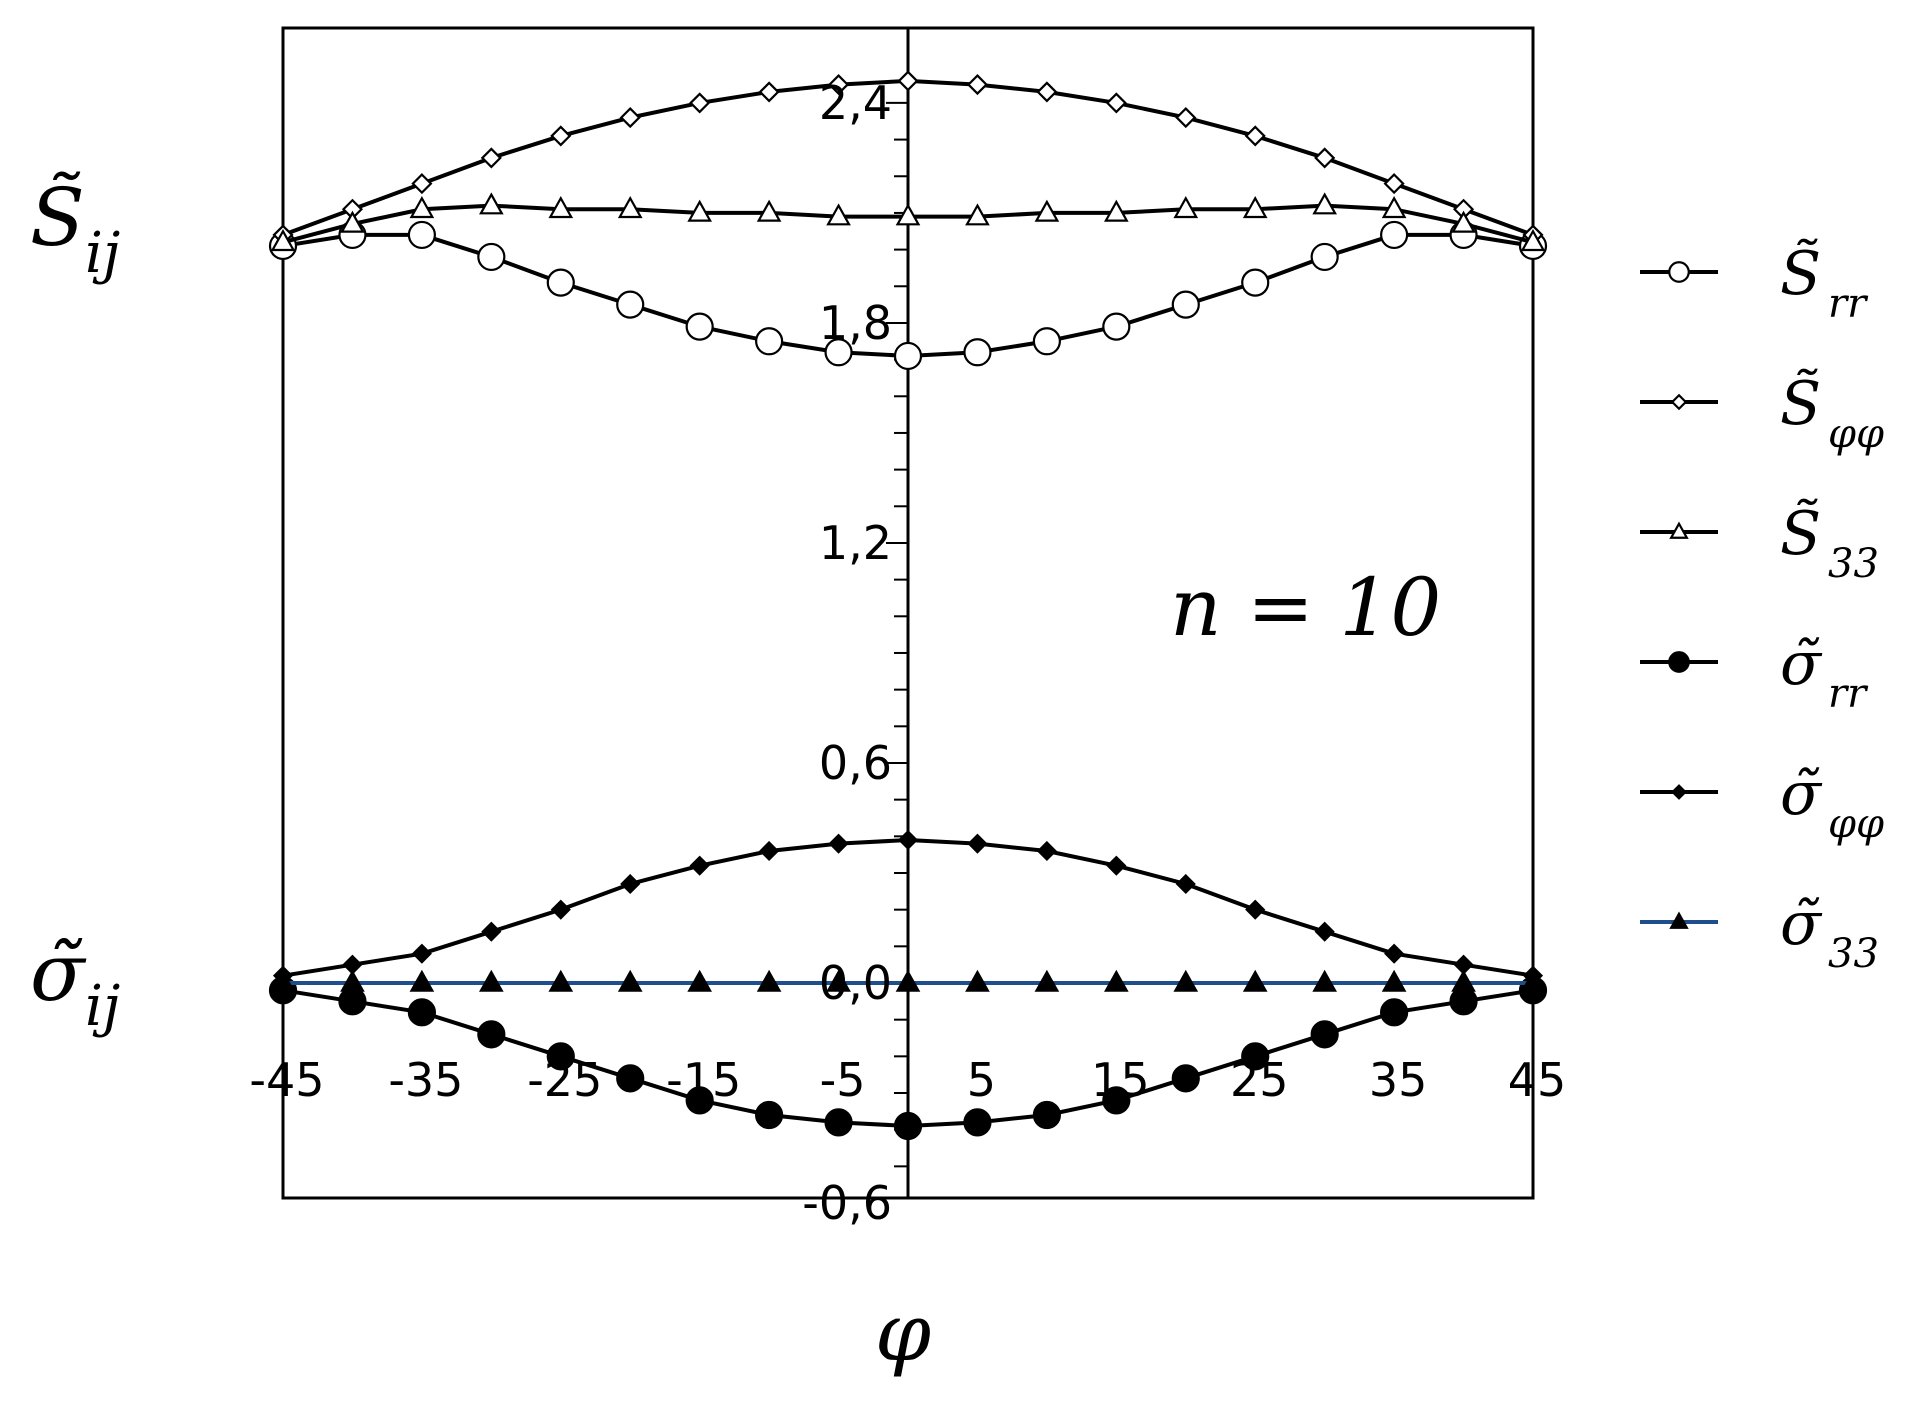  Describe the element at coordinates (1398, 1080) in the screenshot. I see `x-tick-label: 35` at that location.